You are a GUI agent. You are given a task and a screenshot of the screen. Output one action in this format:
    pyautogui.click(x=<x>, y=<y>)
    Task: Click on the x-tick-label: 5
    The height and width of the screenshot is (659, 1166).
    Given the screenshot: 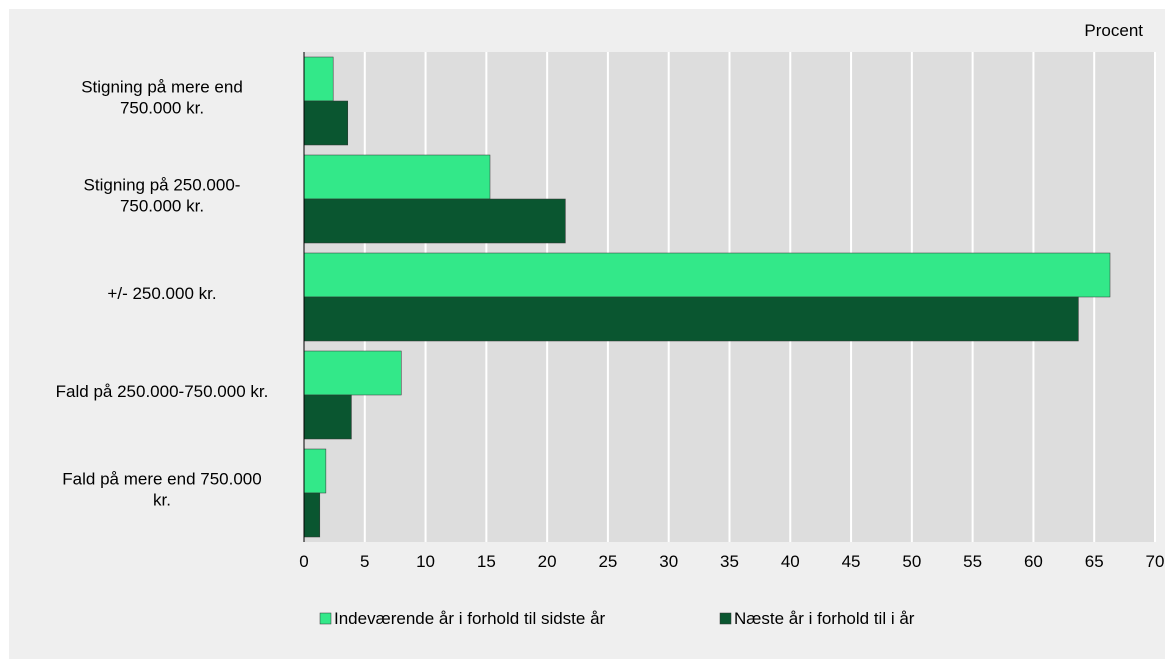 What is the action you would take?
    pyautogui.click(x=364, y=561)
    